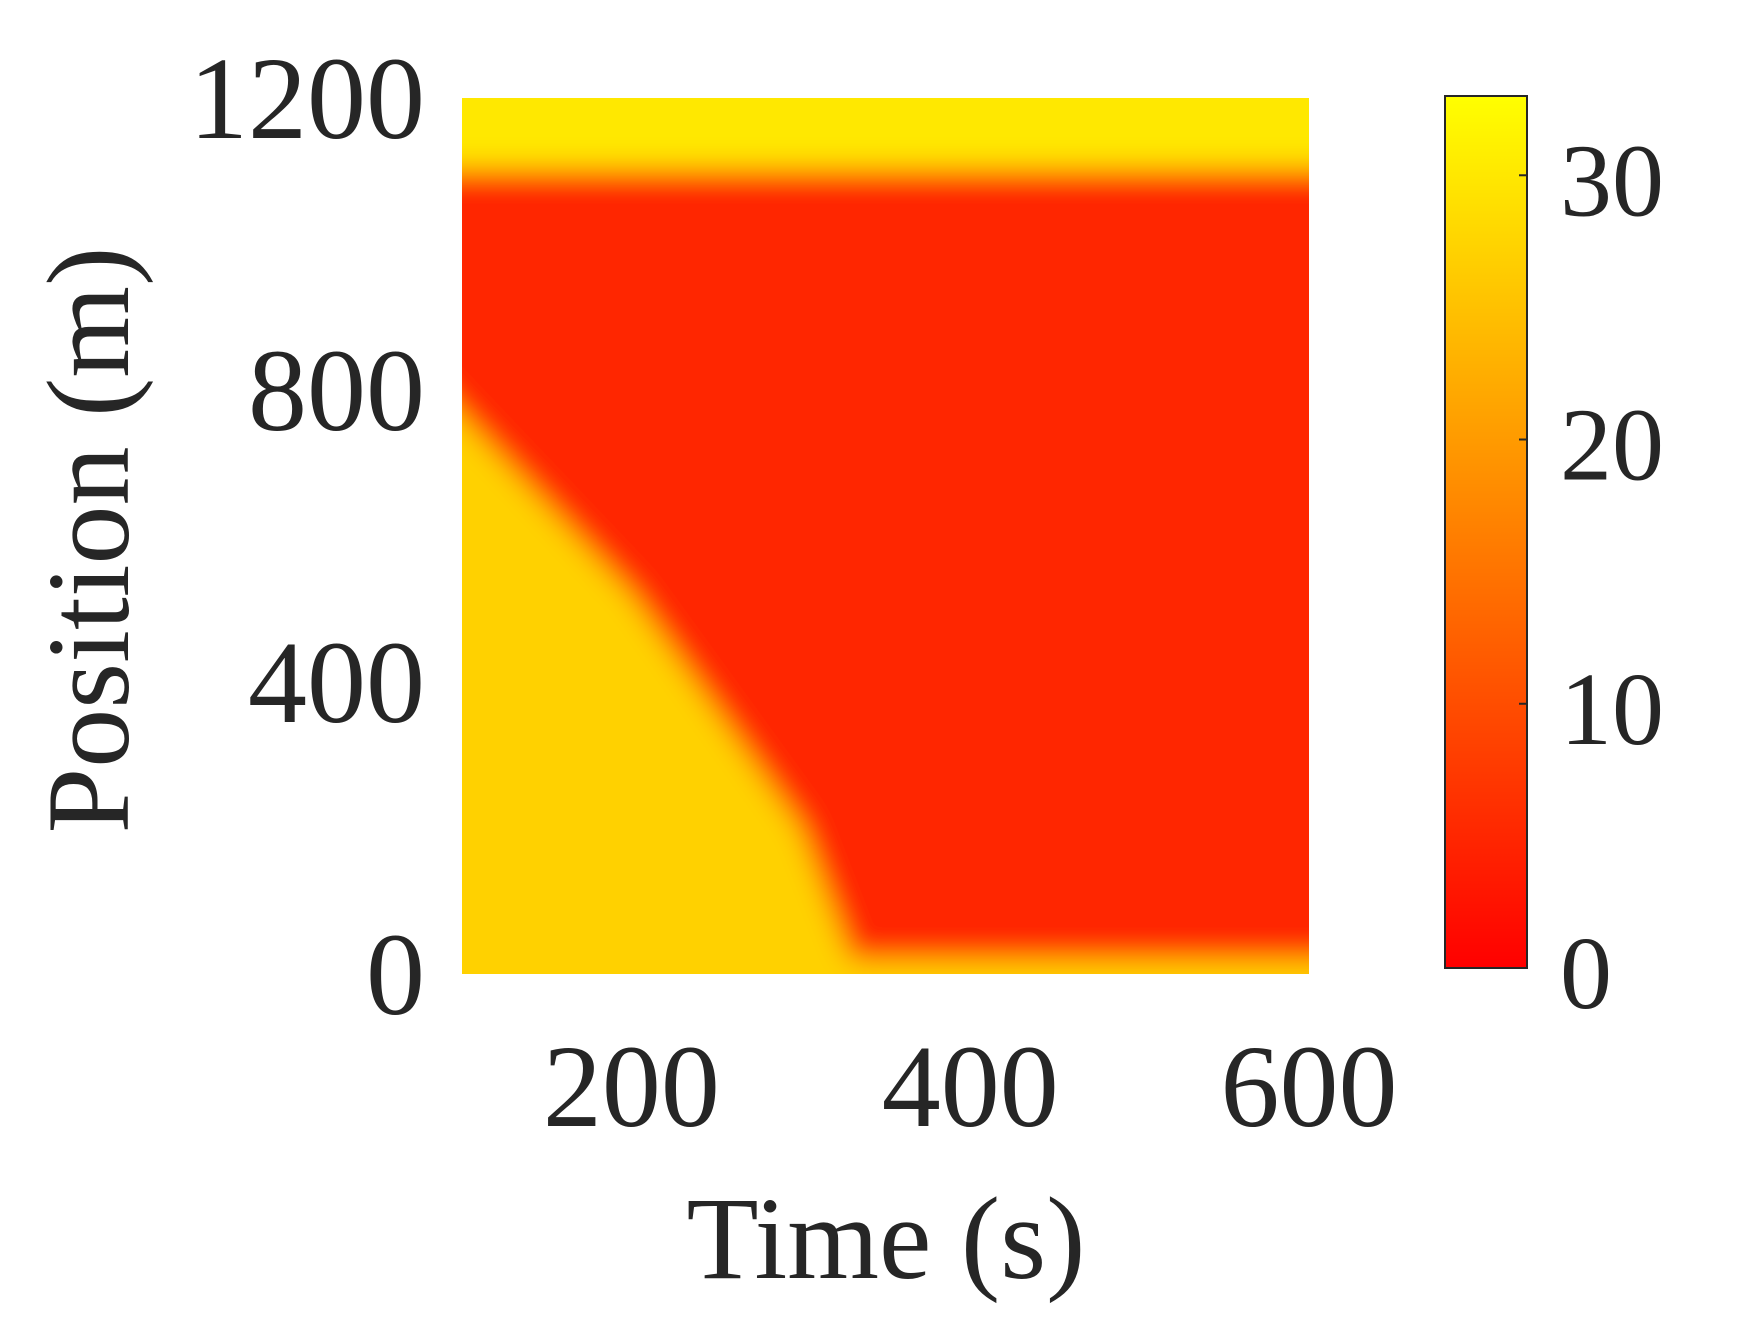 The height and width of the screenshot is (1318, 1750). Describe the element at coordinates (631, 1086) in the screenshot. I see `x-tick-label: 200` at that location.